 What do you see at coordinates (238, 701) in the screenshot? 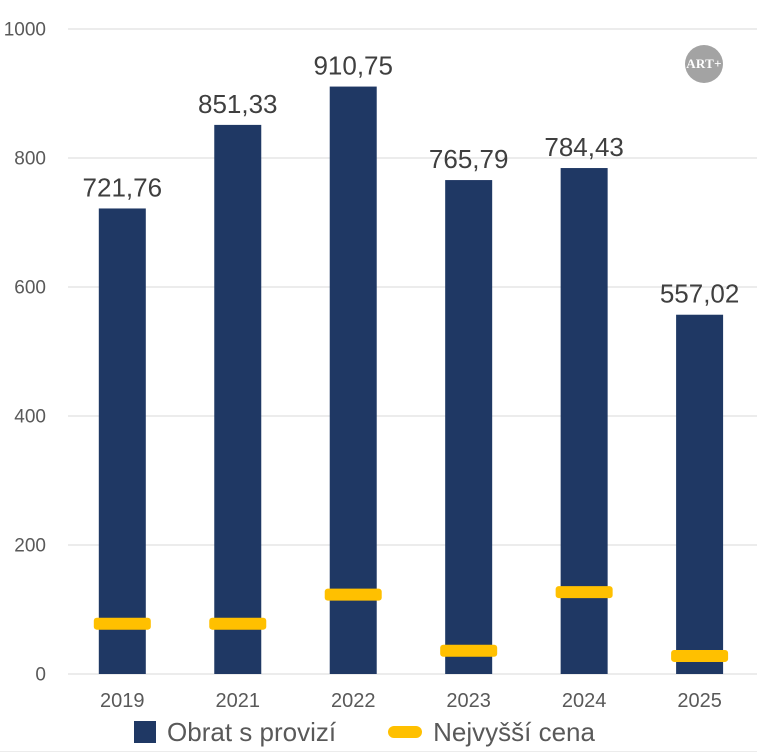
I see `x-axis-label-2021: 2021` at bounding box center [238, 701].